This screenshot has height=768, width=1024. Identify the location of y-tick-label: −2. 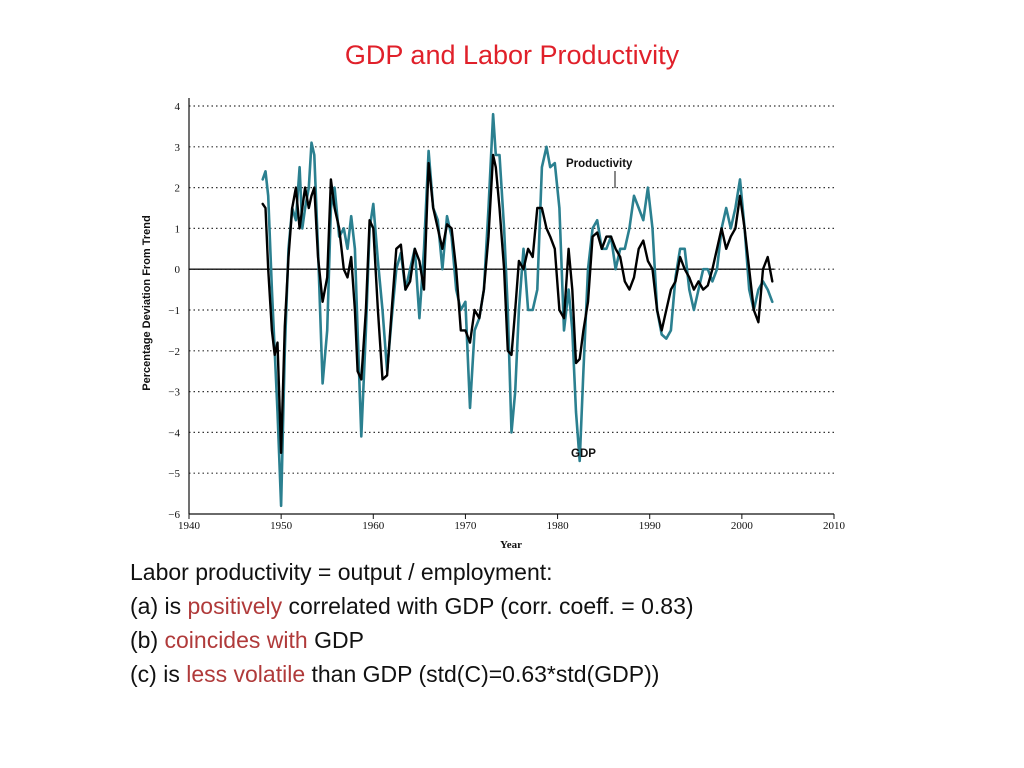
(174, 352).